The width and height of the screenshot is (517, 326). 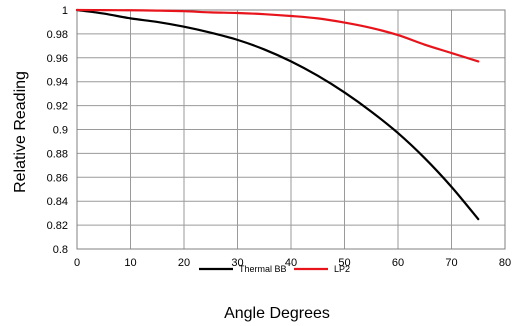 What do you see at coordinates (451, 263) in the screenshot?
I see `x-tick-label: 70` at bounding box center [451, 263].